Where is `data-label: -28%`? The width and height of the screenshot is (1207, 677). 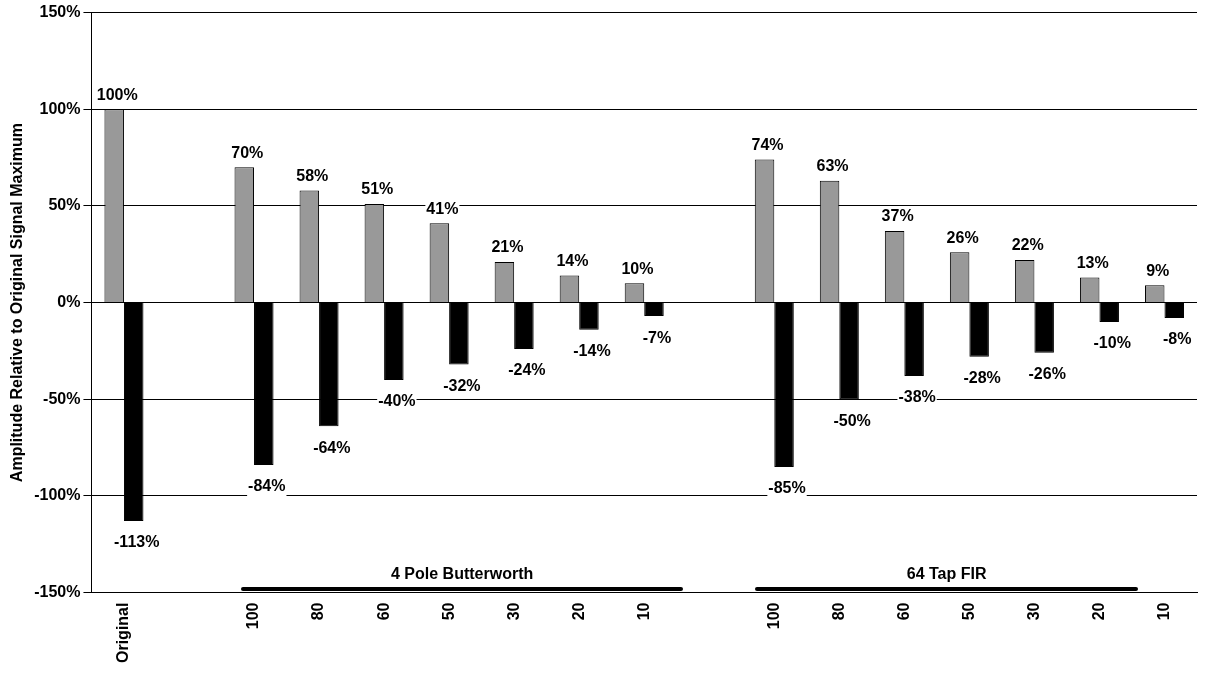
data-label: -28% is located at coordinates (982, 378).